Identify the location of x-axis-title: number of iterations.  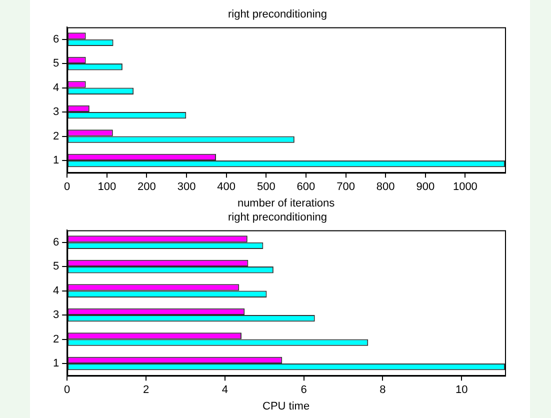
(286, 203).